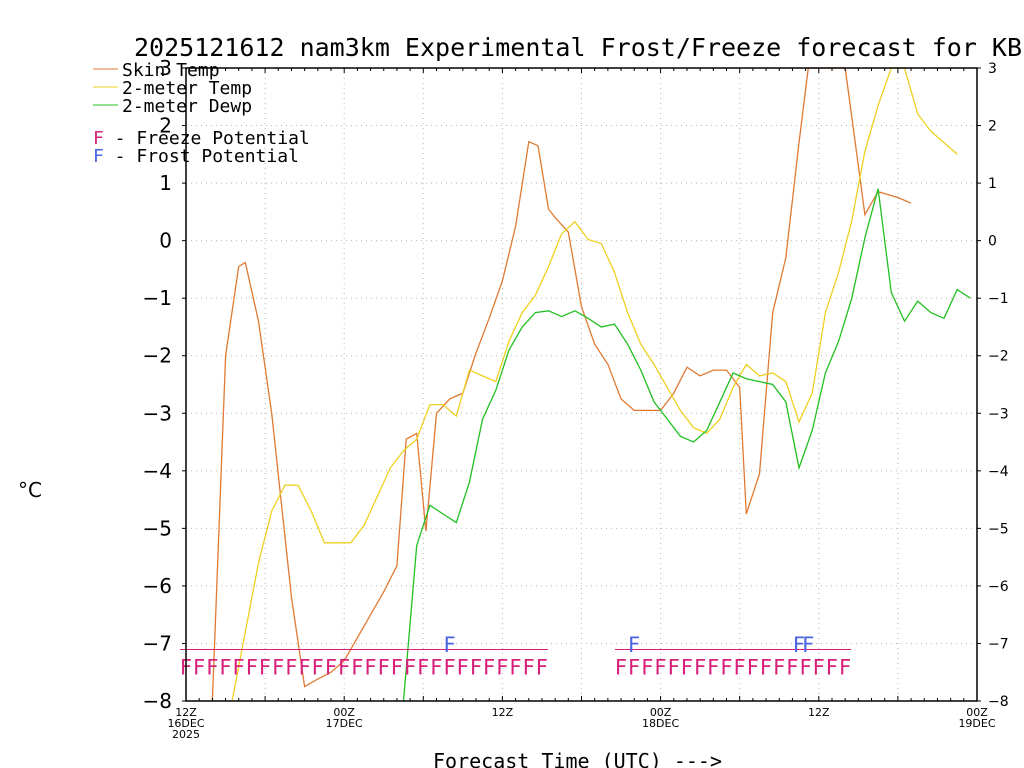  What do you see at coordinates (998, 529) in the screenshot?
I see `y-tick-label-right: −5` at bounding box center [998, 529].